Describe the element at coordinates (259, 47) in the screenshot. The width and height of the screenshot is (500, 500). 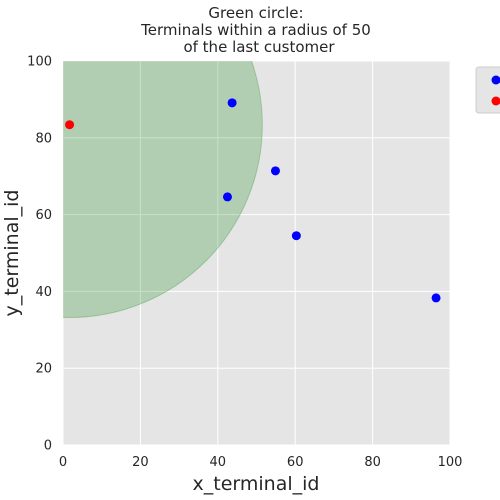
I see `chart-title-line-3: of the last customer` at that location.